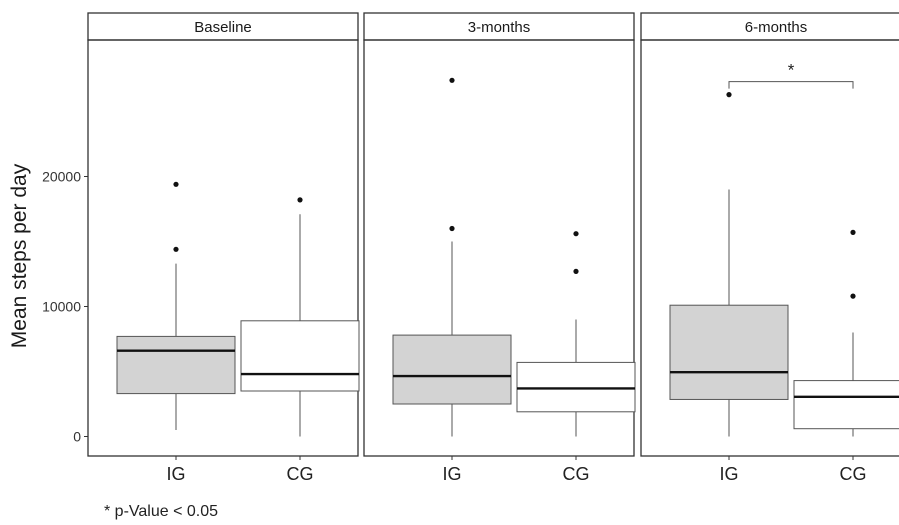  Describe the element at coordinates (19, 255) in the screenshot. I see `y-axis-label: Mean steps per day` at that location.